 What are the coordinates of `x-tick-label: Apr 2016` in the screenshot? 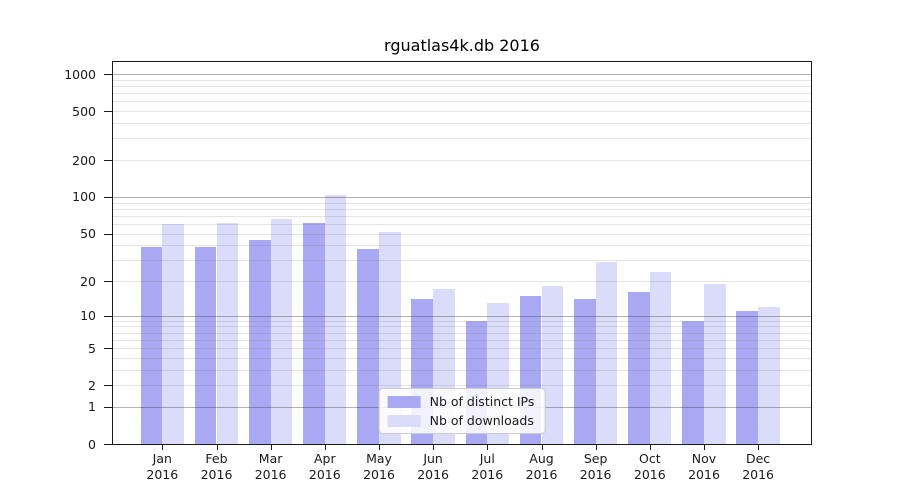 It's located at (324, 466).